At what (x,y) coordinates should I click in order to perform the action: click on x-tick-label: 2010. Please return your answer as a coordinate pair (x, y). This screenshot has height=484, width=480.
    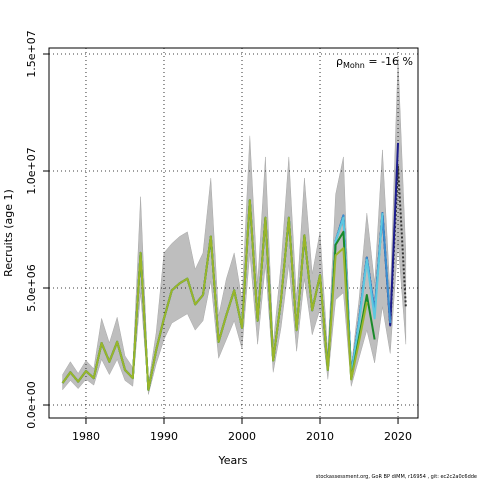
    Looking at the image, I should click on (320, 436).